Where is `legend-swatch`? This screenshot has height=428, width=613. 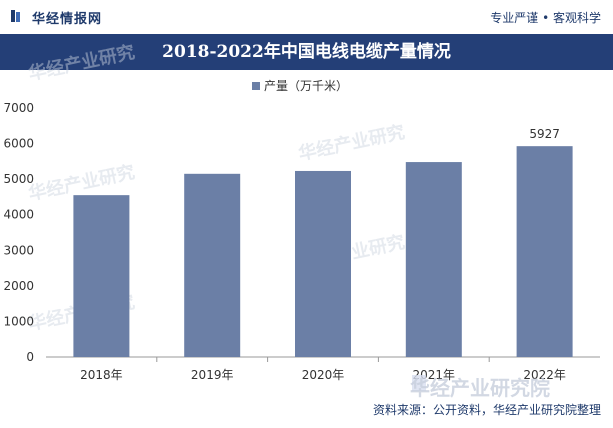 legend-swatch is located at coordinates (256, 86).